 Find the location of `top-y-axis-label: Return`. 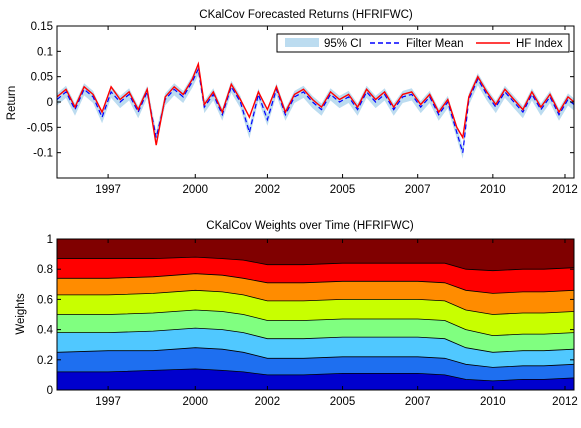

top-y-axis-label: Return is located at coordinates (12, 103).